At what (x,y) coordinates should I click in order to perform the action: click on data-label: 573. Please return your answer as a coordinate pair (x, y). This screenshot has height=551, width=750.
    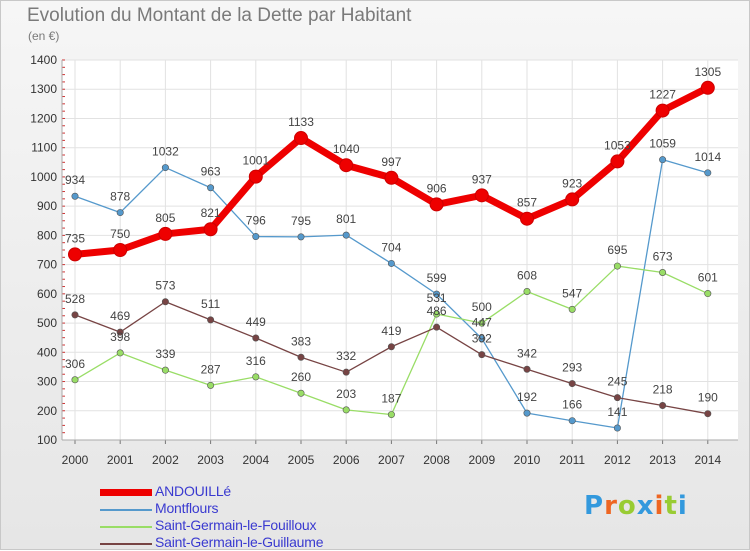
    Looking at the image, I should click on (165, 286).